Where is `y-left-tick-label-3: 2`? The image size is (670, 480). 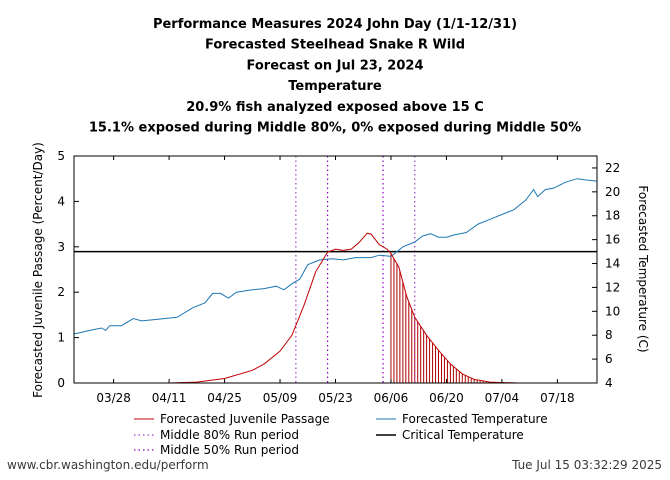 y-left-tick-label-3: 2 is located at coordinates (61, 292).